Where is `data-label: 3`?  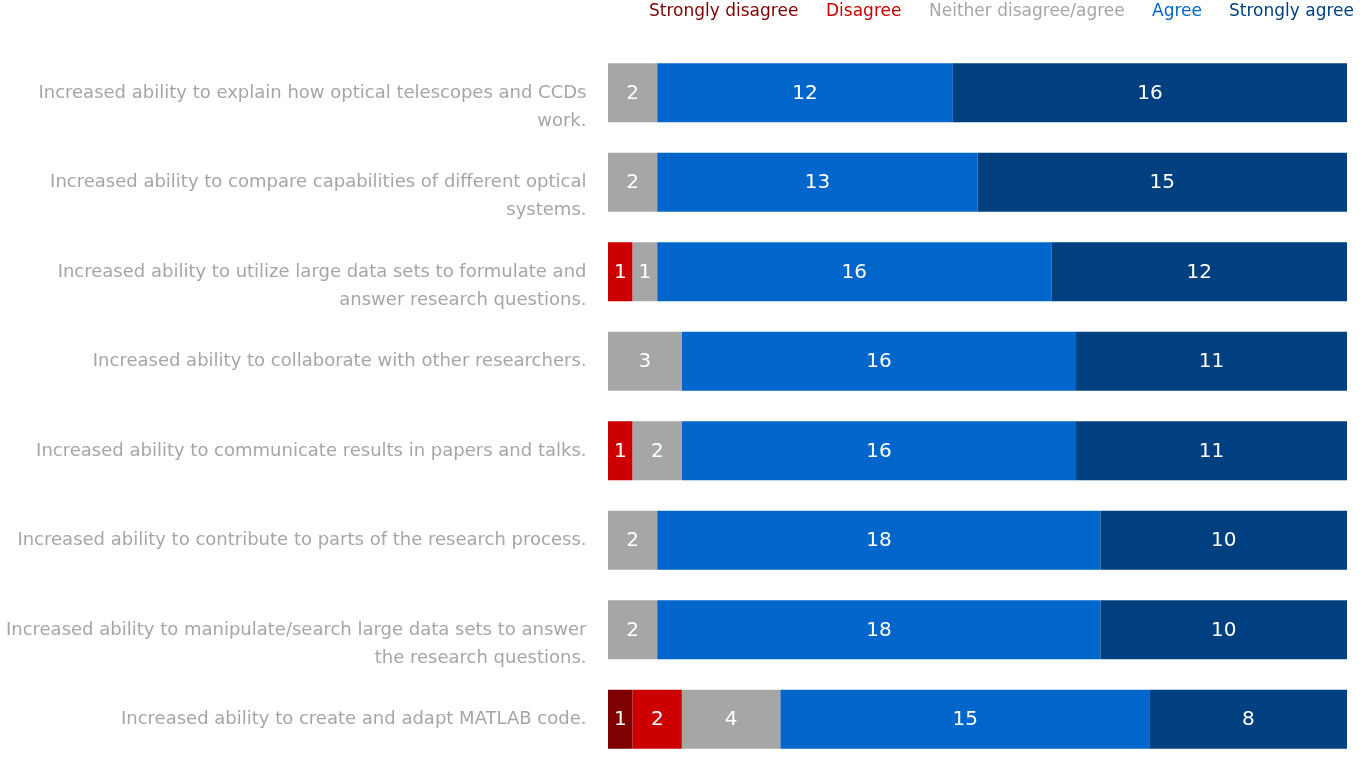
data-label: 3 is located at coordinates (645, 360).